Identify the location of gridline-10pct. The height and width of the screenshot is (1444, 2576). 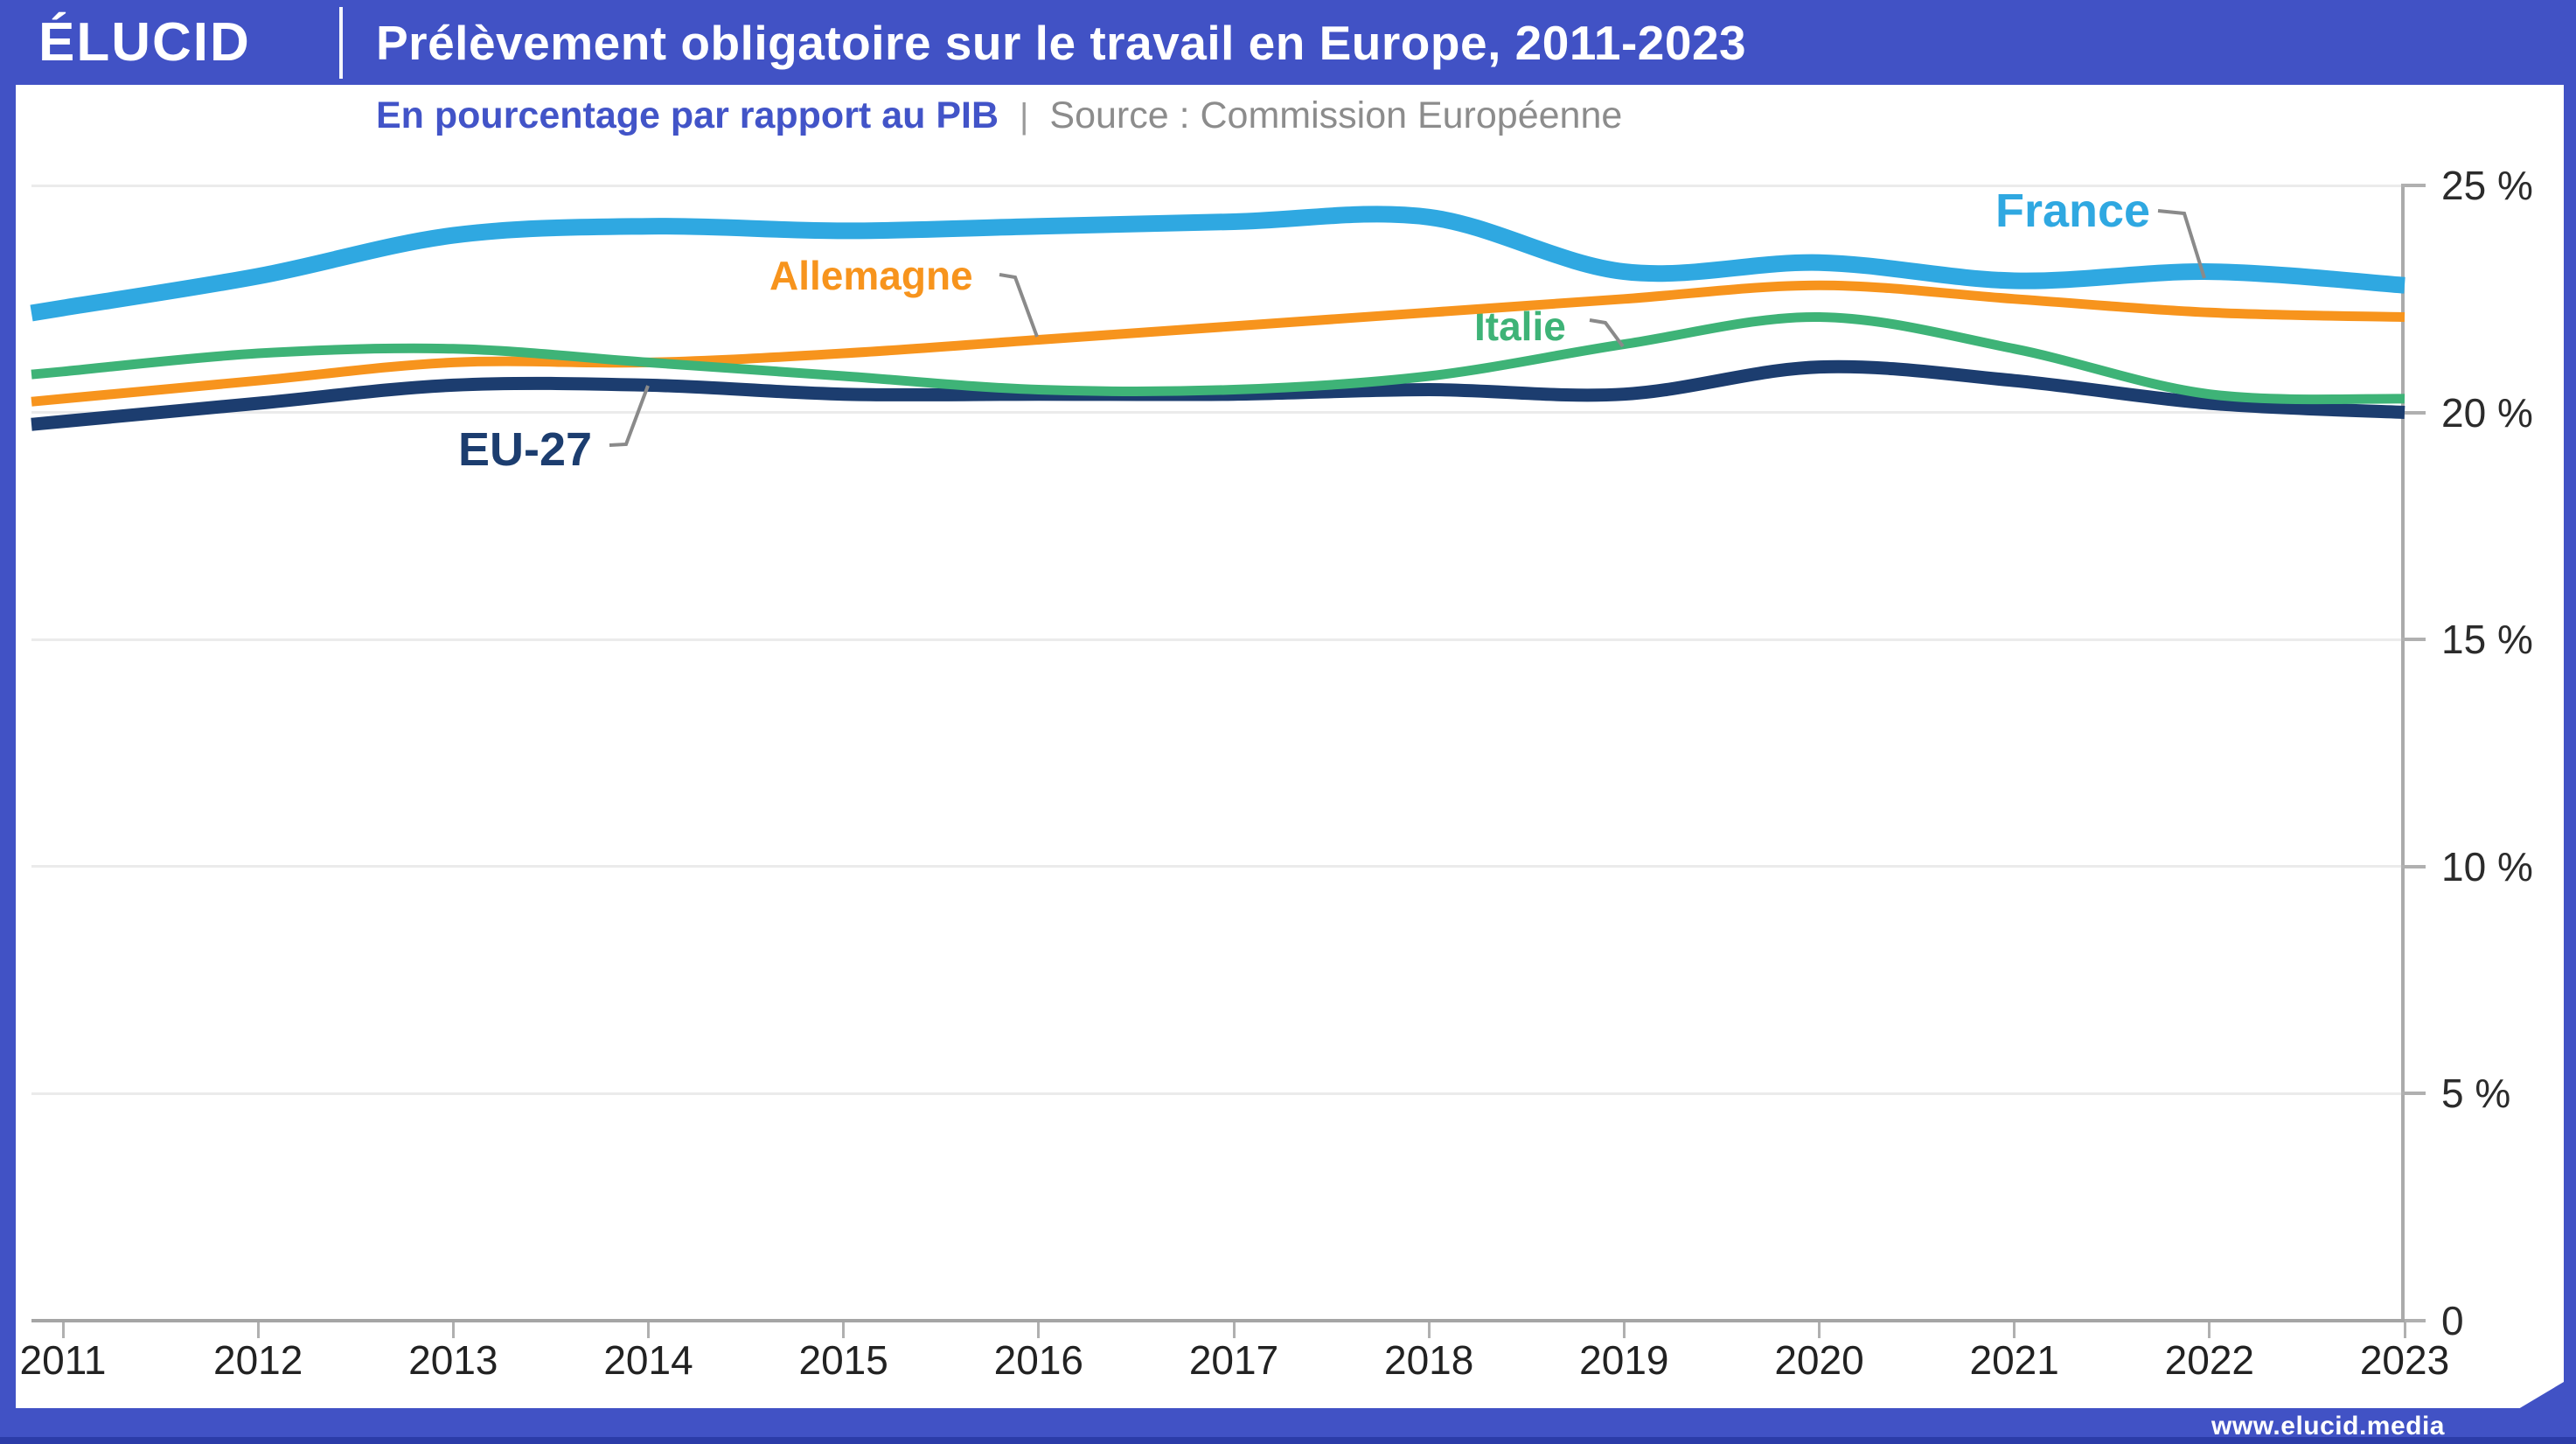
(1216, 866).